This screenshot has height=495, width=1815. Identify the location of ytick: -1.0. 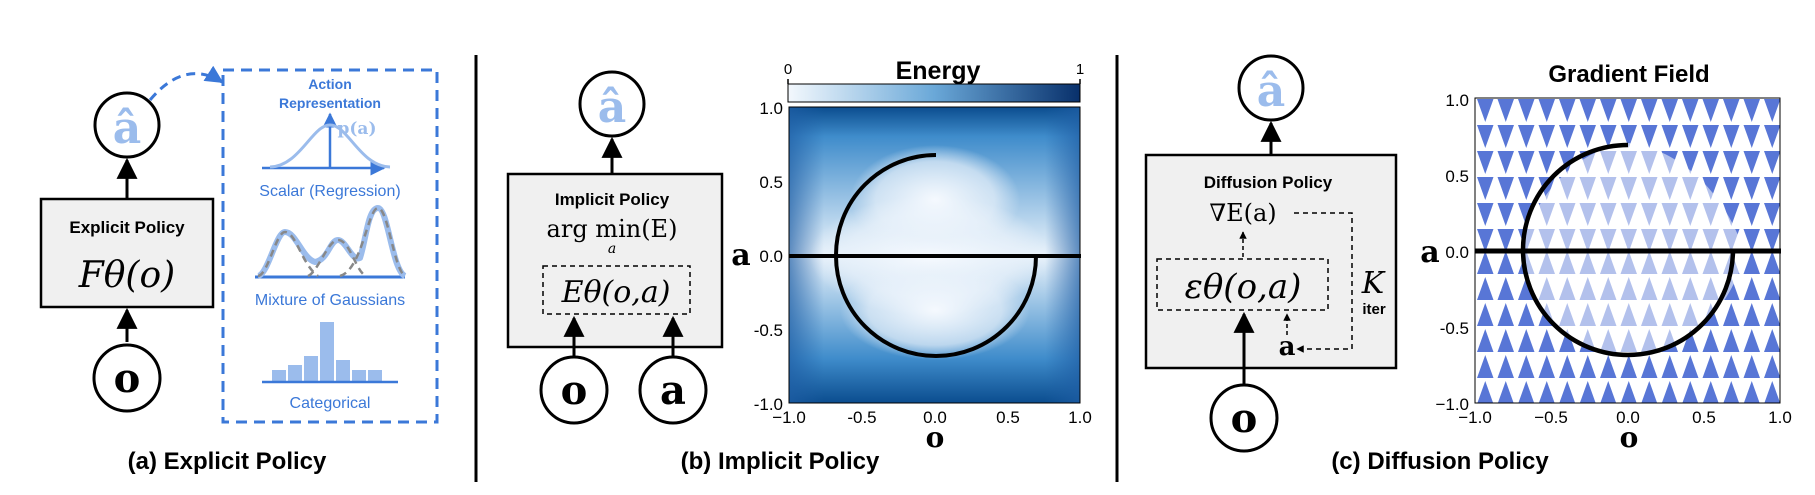
(768, 404).